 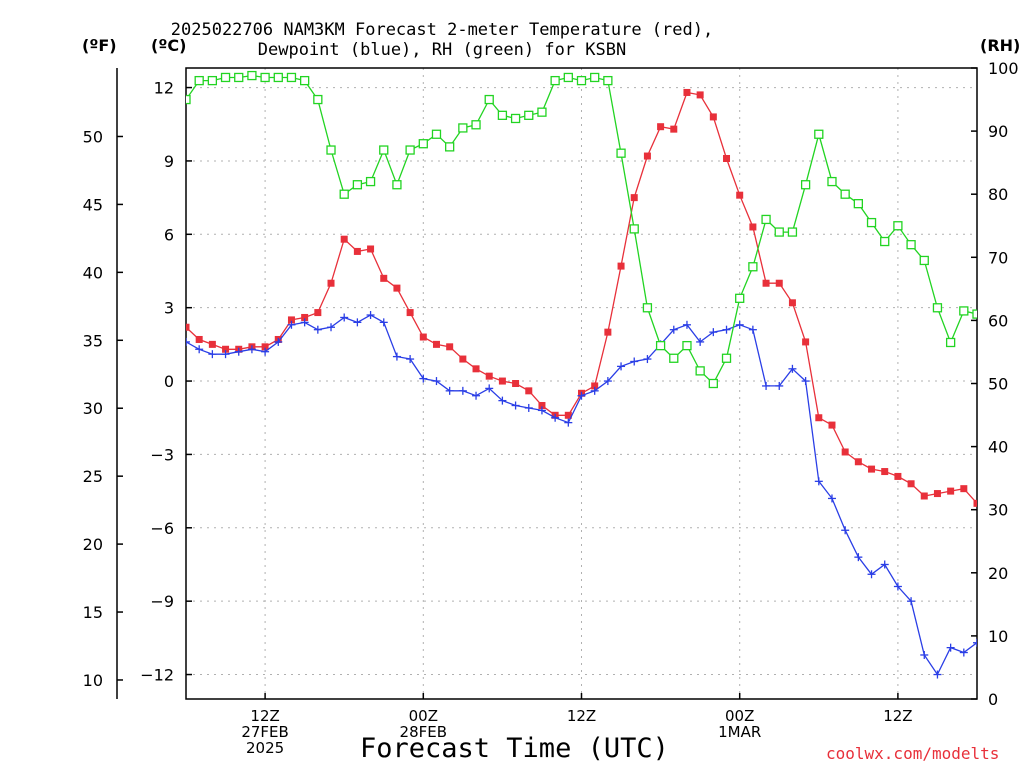 What do you see at coordinates (93, 136) in the screenshot?
I see `fahrenheit-tick-label: 50` at bounding box center [93, 136].